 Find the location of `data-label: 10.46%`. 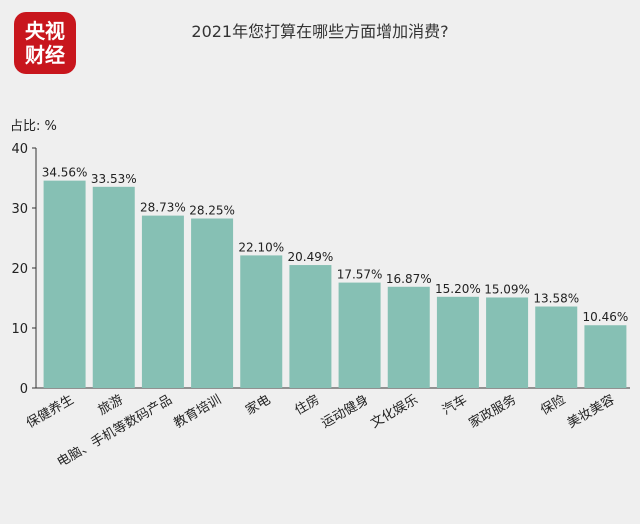

data-label: 10.46% is located at coordinates (606, 317).